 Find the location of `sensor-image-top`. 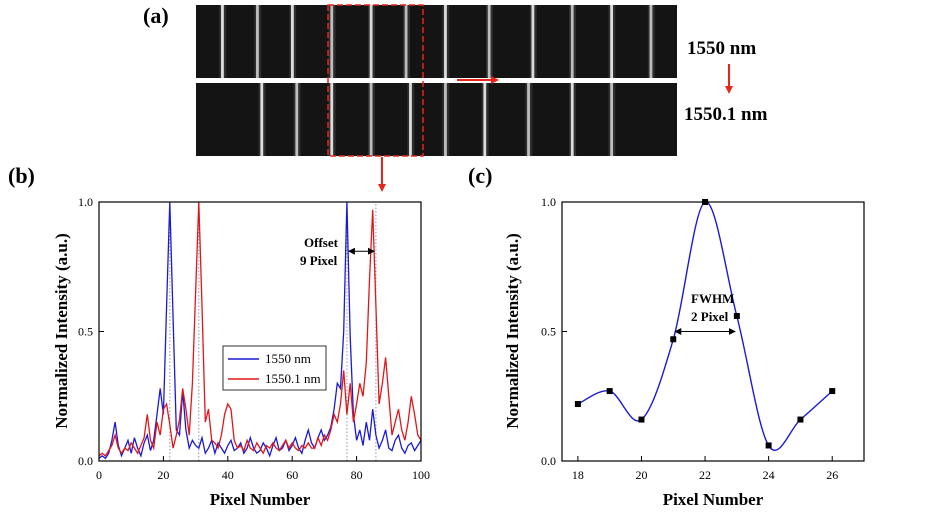

sensor-image-top is located at coordinates (436, 41).